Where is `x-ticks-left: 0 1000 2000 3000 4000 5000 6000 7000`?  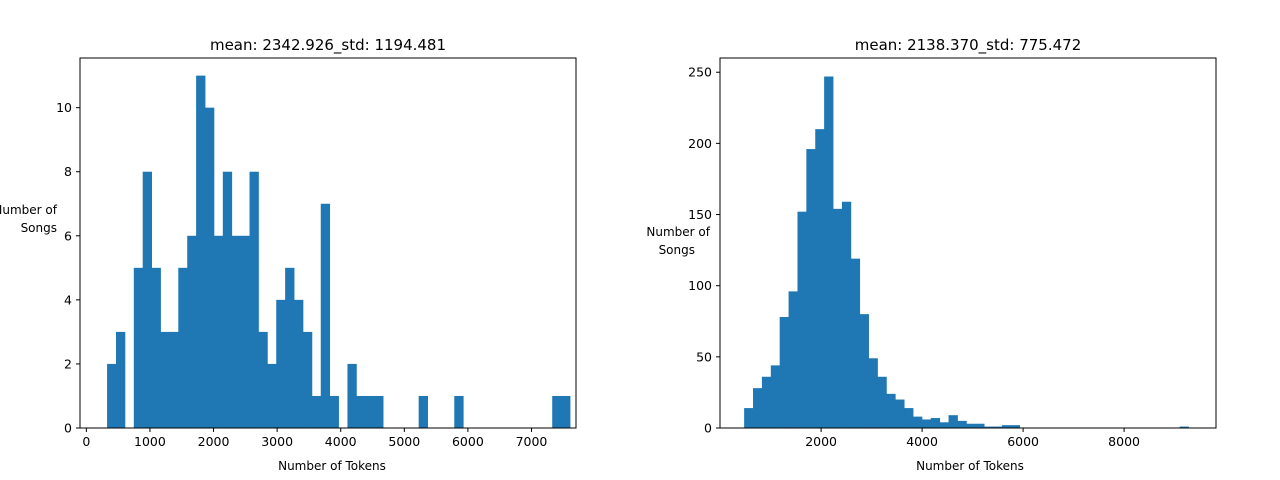
x-ticks-left: 0 1000 2000 3000 4000 5000 6000 7000 is located at coordinates (314, 438).